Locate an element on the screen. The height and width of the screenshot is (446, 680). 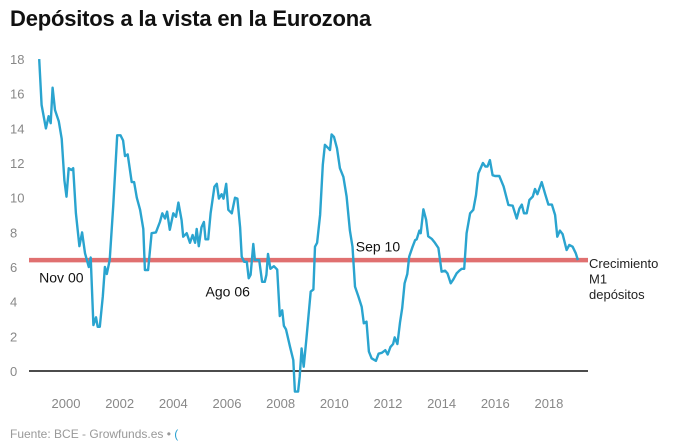
reference-label-line: M1 is located at coordinates (598, 279).